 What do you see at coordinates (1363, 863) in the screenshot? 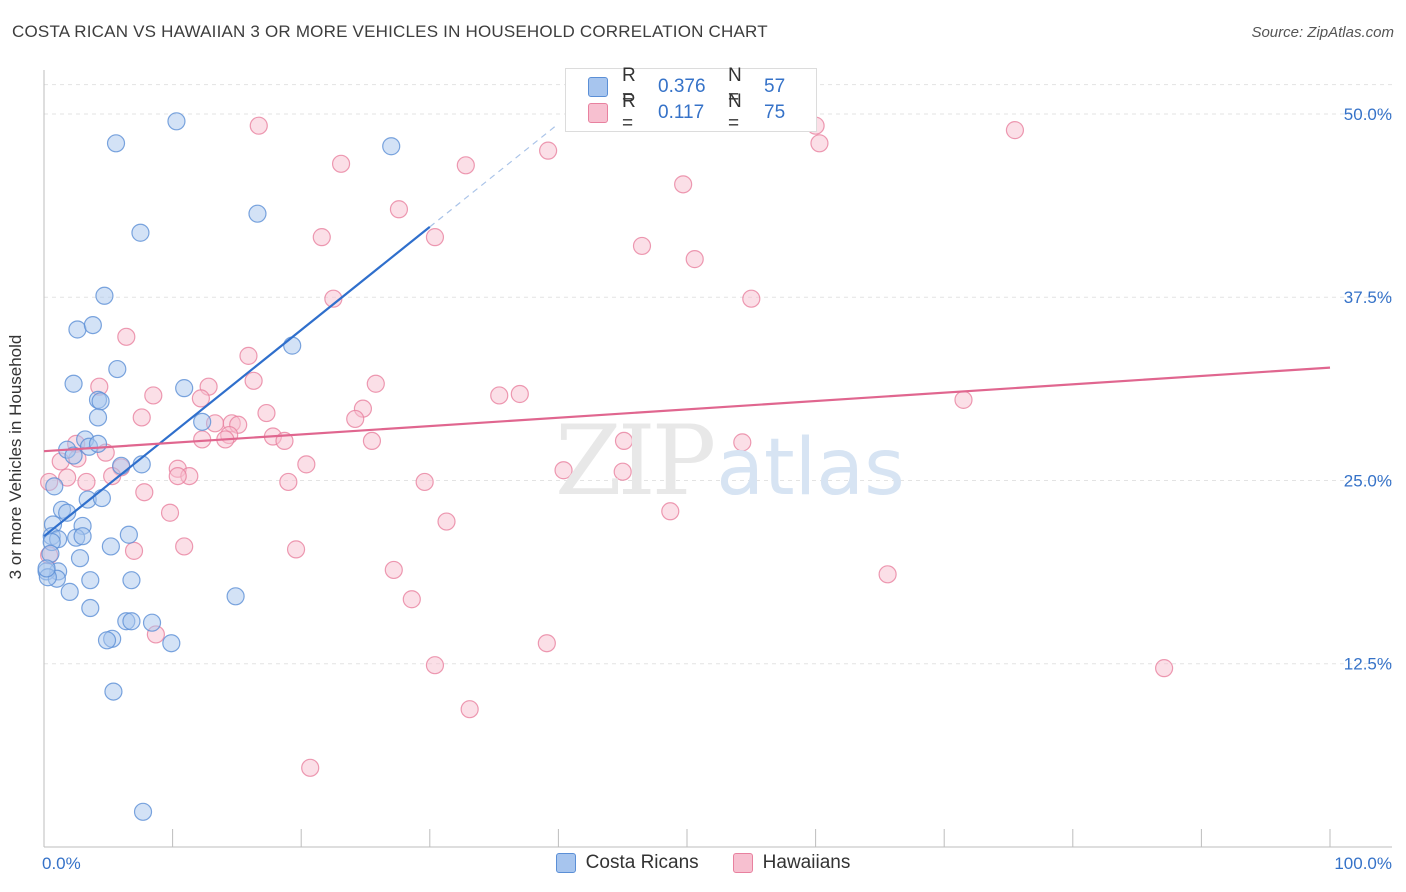
I see `x-tick-label: 100.0%` at bounding box center [1363, 863].